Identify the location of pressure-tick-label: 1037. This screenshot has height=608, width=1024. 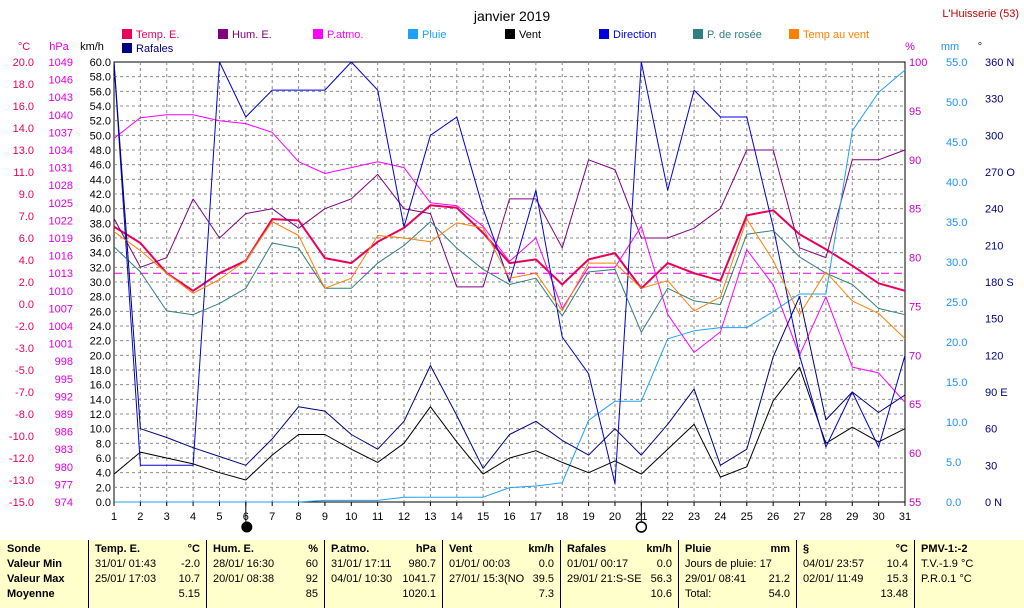
(61, 133).